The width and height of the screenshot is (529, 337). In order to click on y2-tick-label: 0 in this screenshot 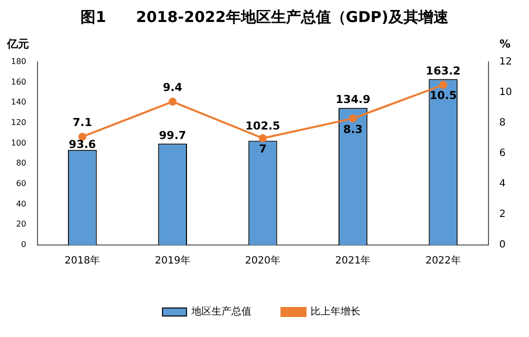, I will do `click(502, 245)`.